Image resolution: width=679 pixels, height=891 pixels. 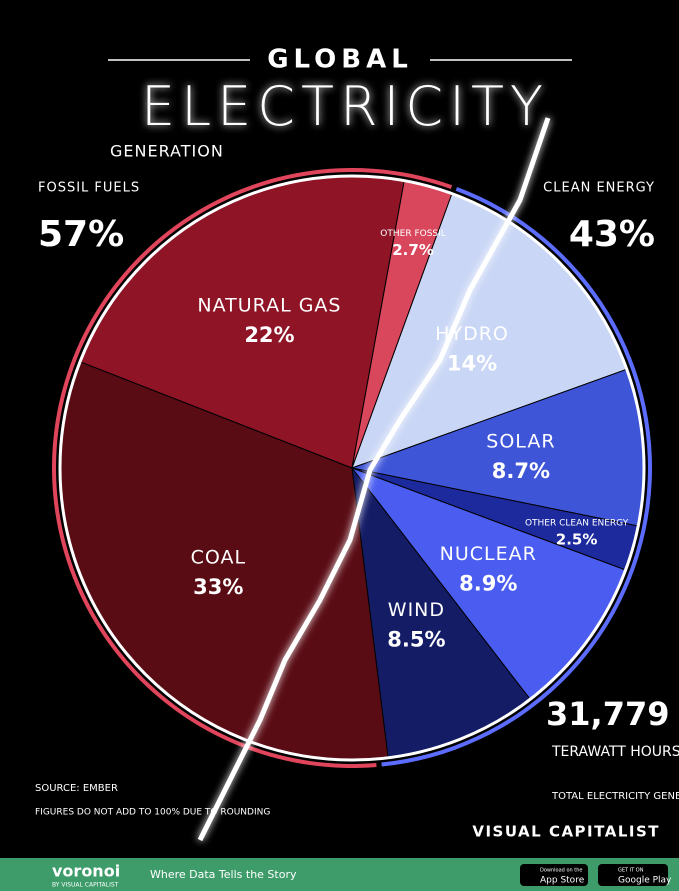 What do you see at coordinates (413, 234) in the screenshot?
I see `slice-label: OTHER FOSSIL` at bounding box center [413, 234].